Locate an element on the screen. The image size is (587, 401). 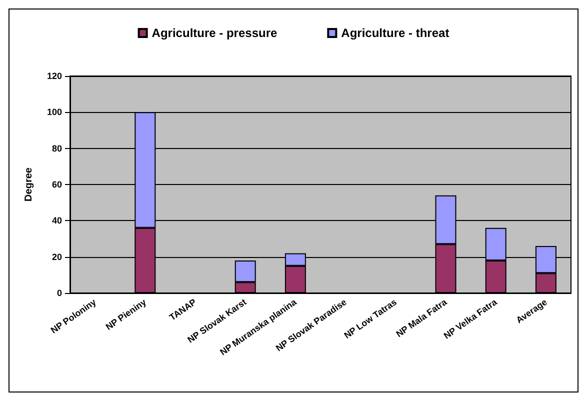
legend-label: Agriculture - threat is located at coordinates (395, 33).